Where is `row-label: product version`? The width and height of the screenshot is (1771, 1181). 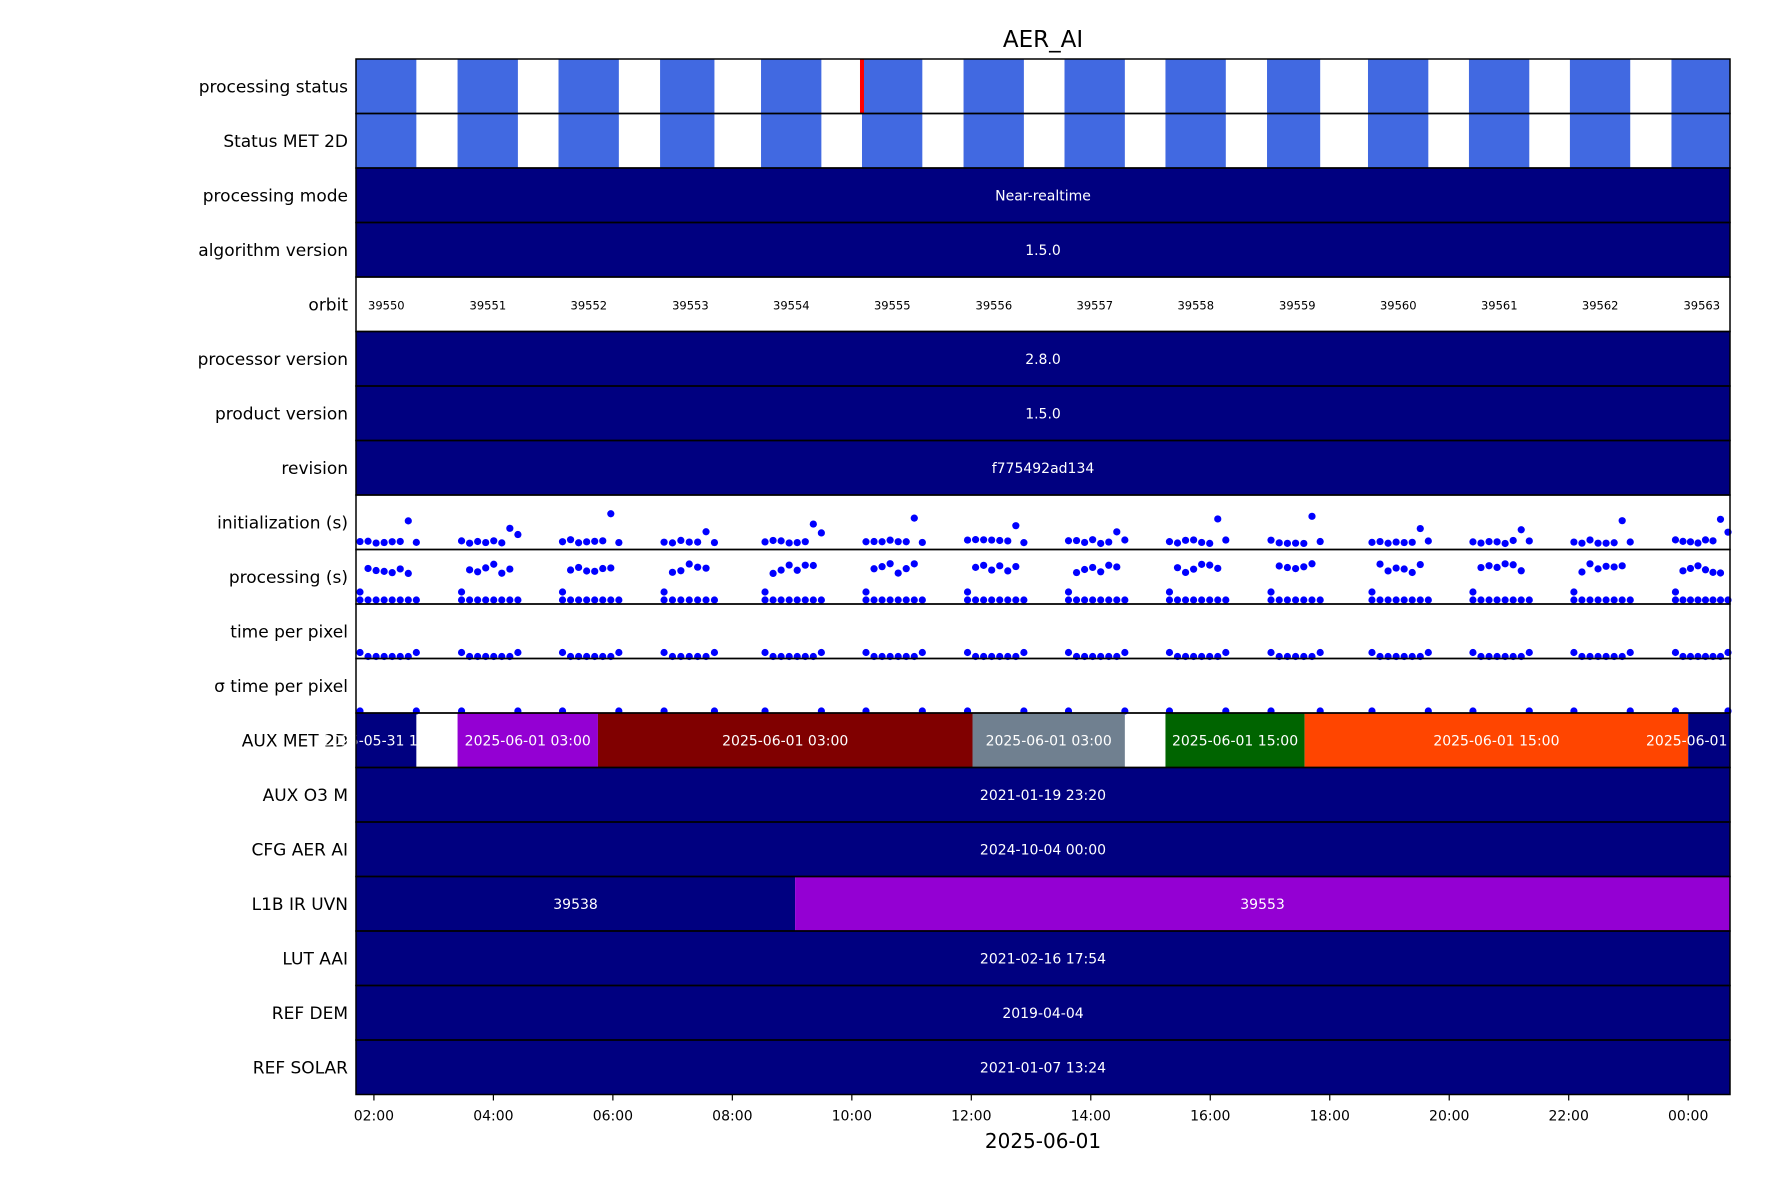
row-label: product version is located at coordinates (281, 414).